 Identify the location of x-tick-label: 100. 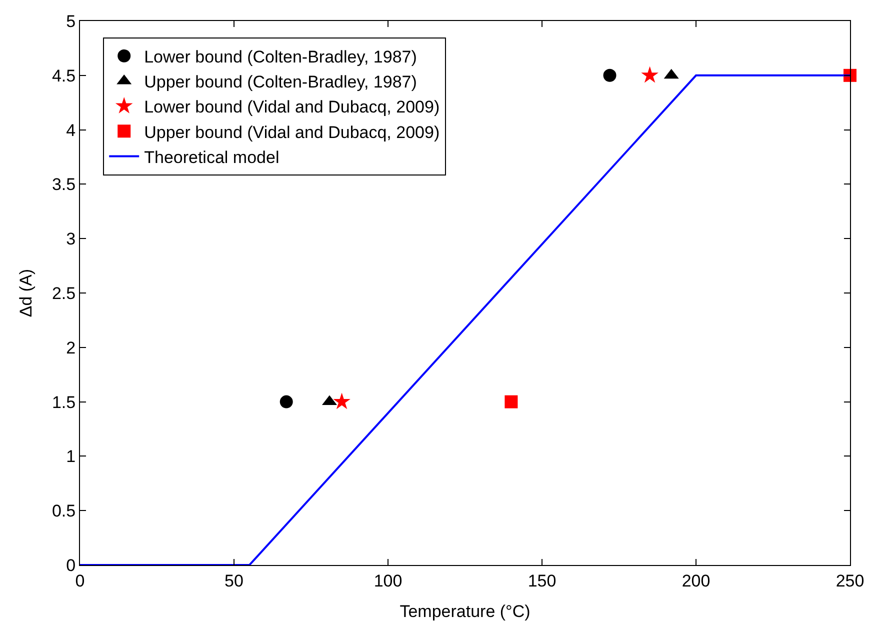
(388, 580).